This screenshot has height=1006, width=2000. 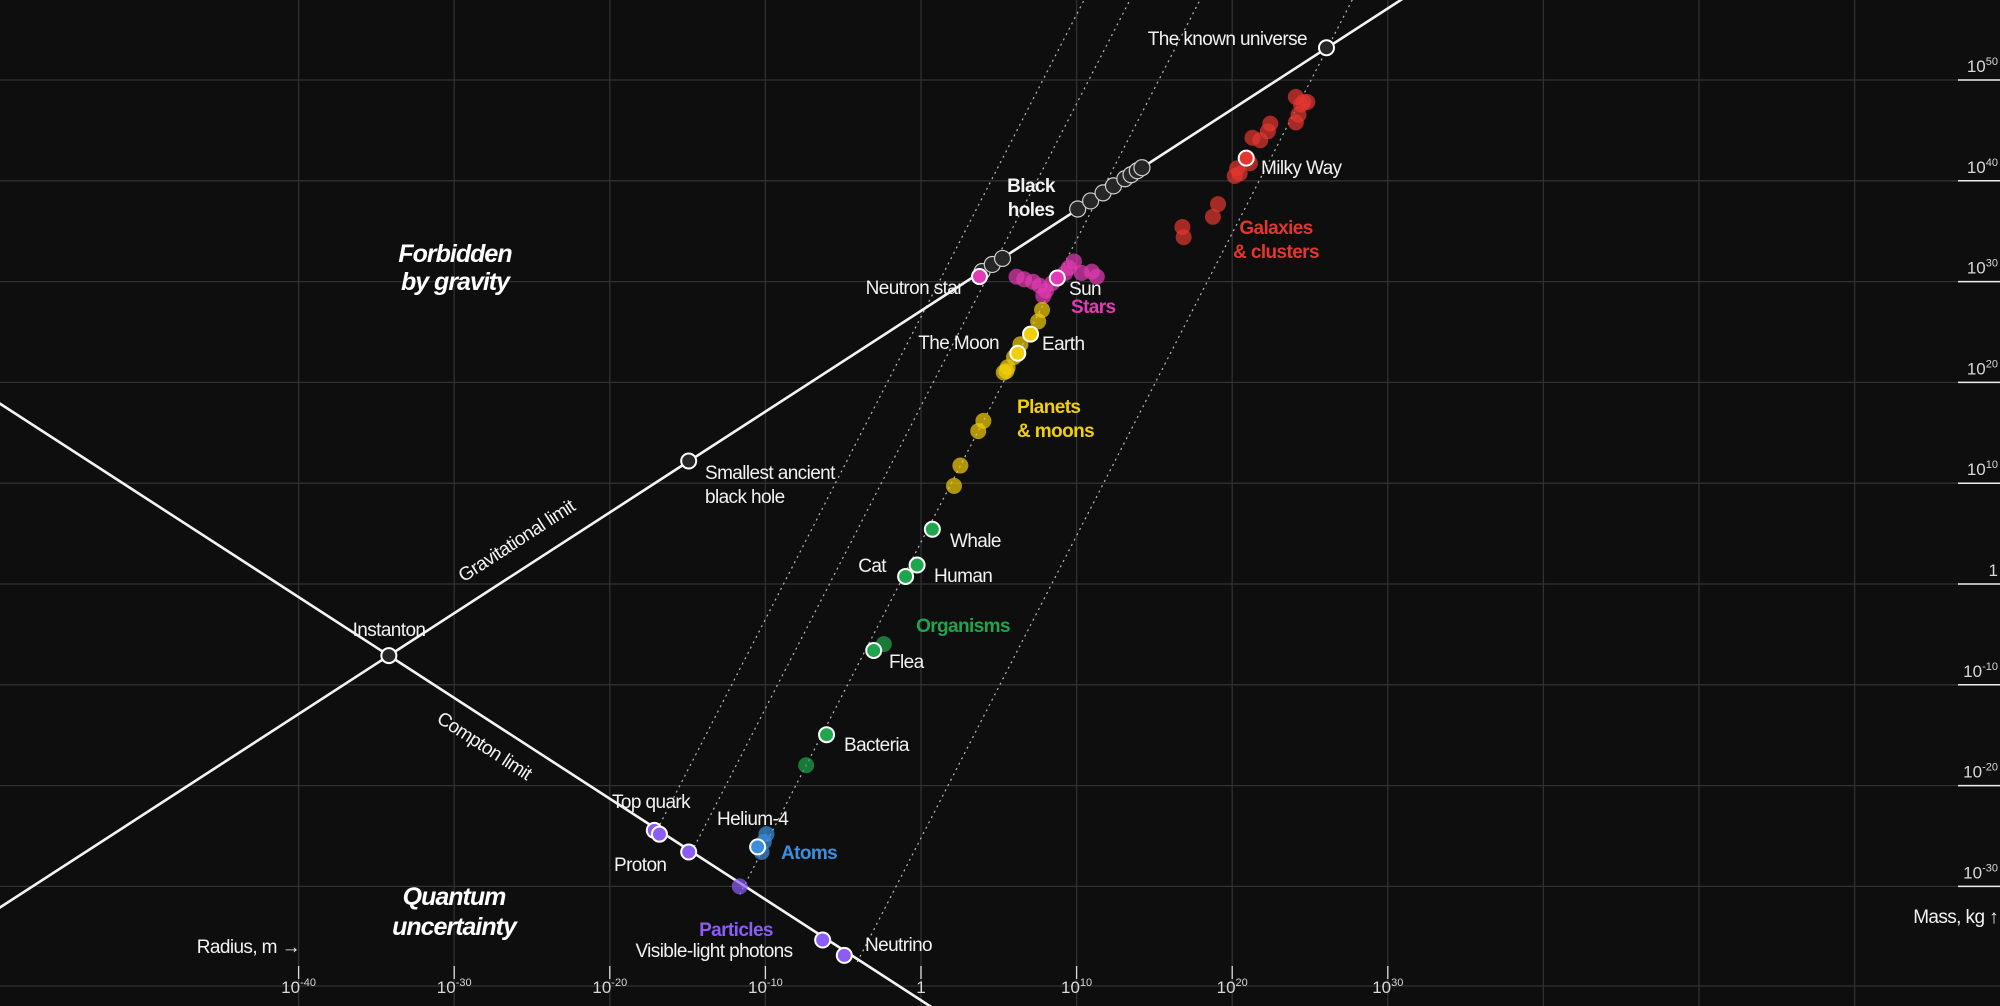 What do you see at coordinates (1227, 39) in the screenshot?
I see `label-known-universe: The known universe` at bounding box center [1227, 39].